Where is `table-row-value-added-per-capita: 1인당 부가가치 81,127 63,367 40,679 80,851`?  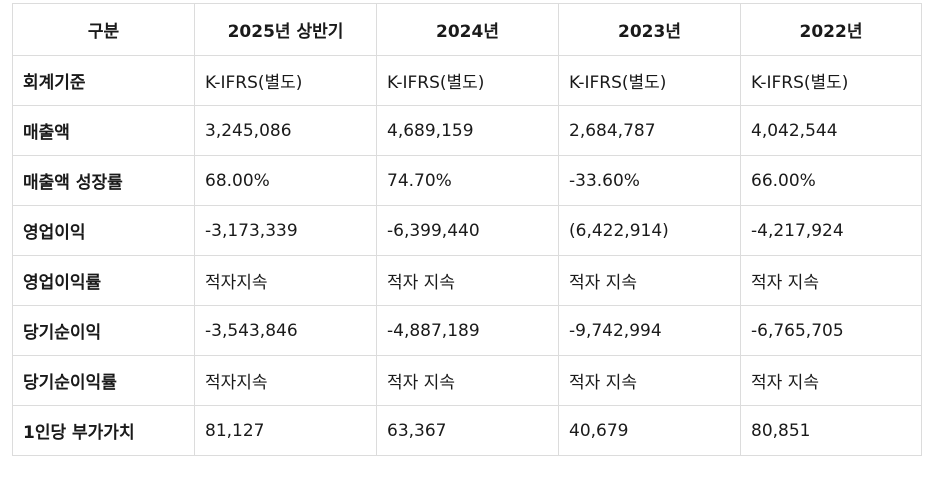
table-row-value-added-per-capita: 1인당 부가가치 81,127 63,367 40,679 80,851 is located at coordinates (467, 430).